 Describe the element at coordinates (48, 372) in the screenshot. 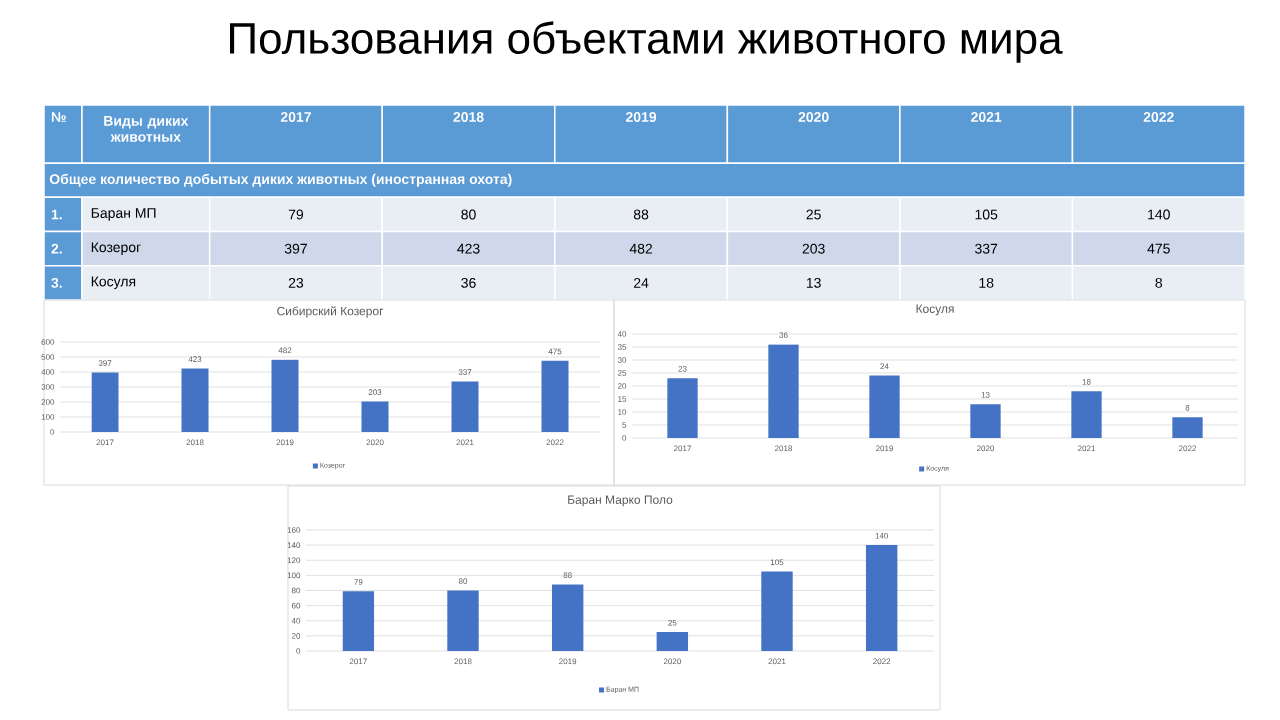

I see `y-tick-label: 400` at that location.